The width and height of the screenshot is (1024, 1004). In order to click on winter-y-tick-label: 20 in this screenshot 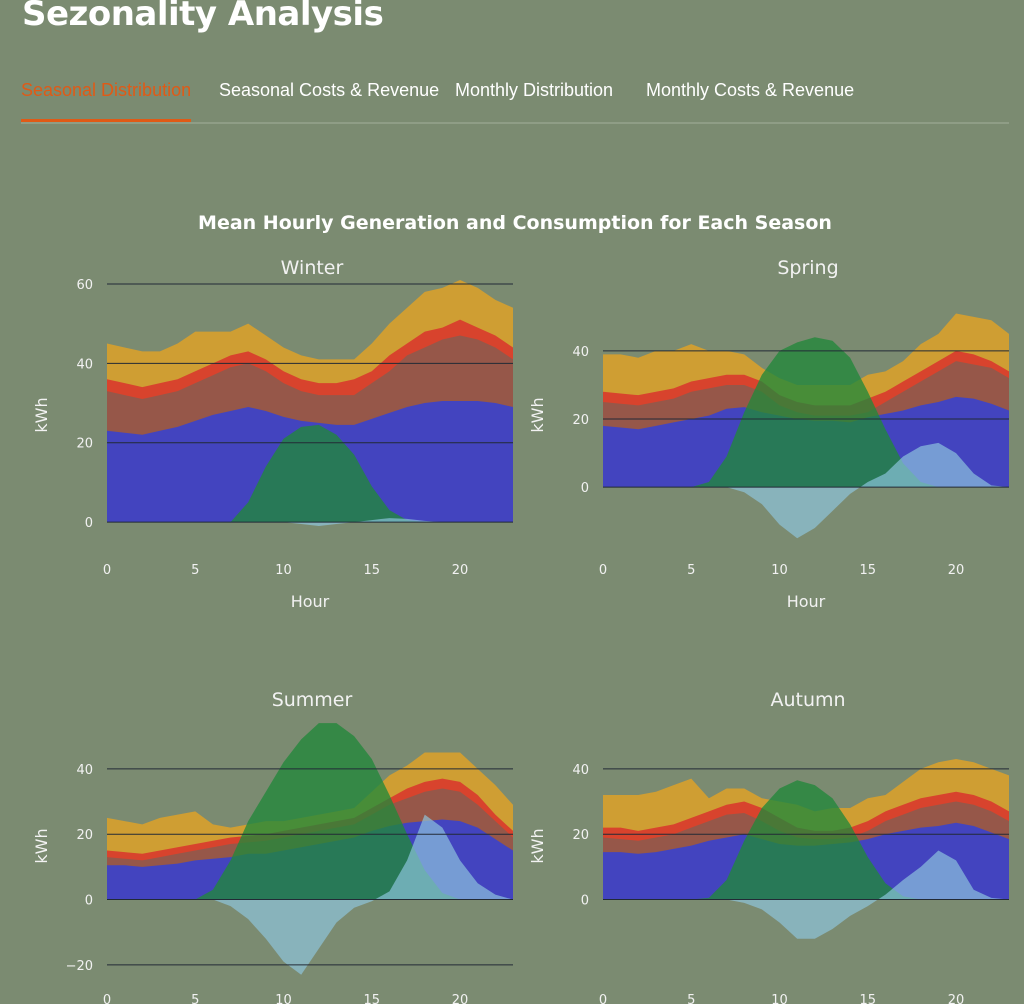, I will do `click(84, 444)`.